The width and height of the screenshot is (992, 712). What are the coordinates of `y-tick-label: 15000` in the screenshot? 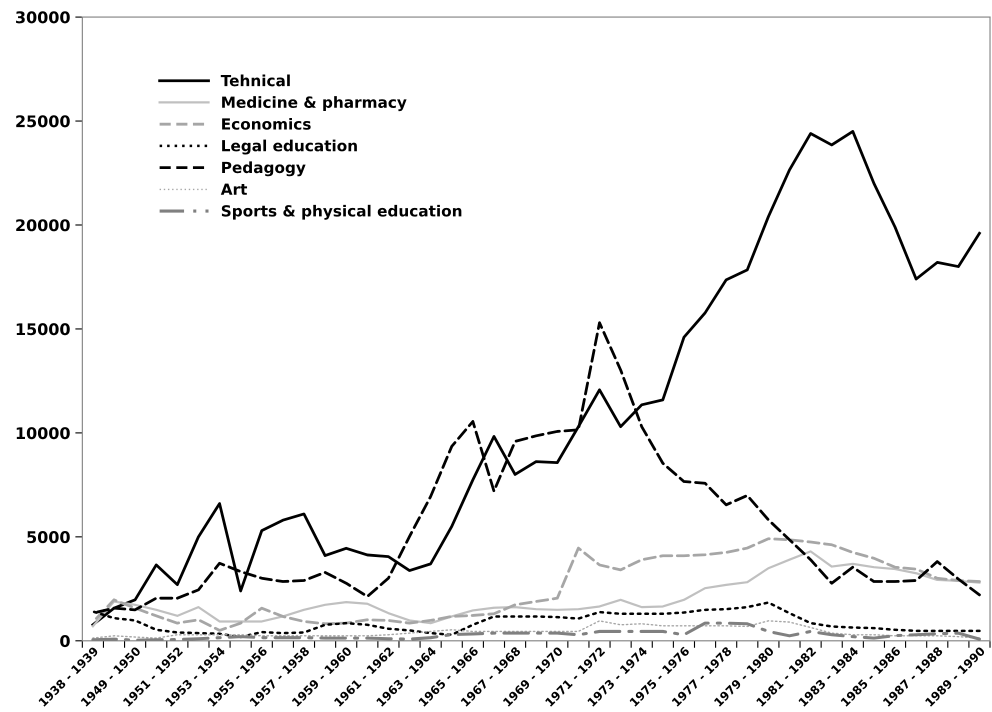 It's located at (43, 329).